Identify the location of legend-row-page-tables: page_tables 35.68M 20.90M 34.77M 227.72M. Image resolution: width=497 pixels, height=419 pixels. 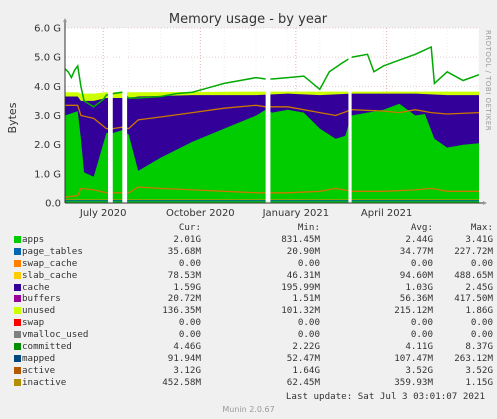
(250, 252).